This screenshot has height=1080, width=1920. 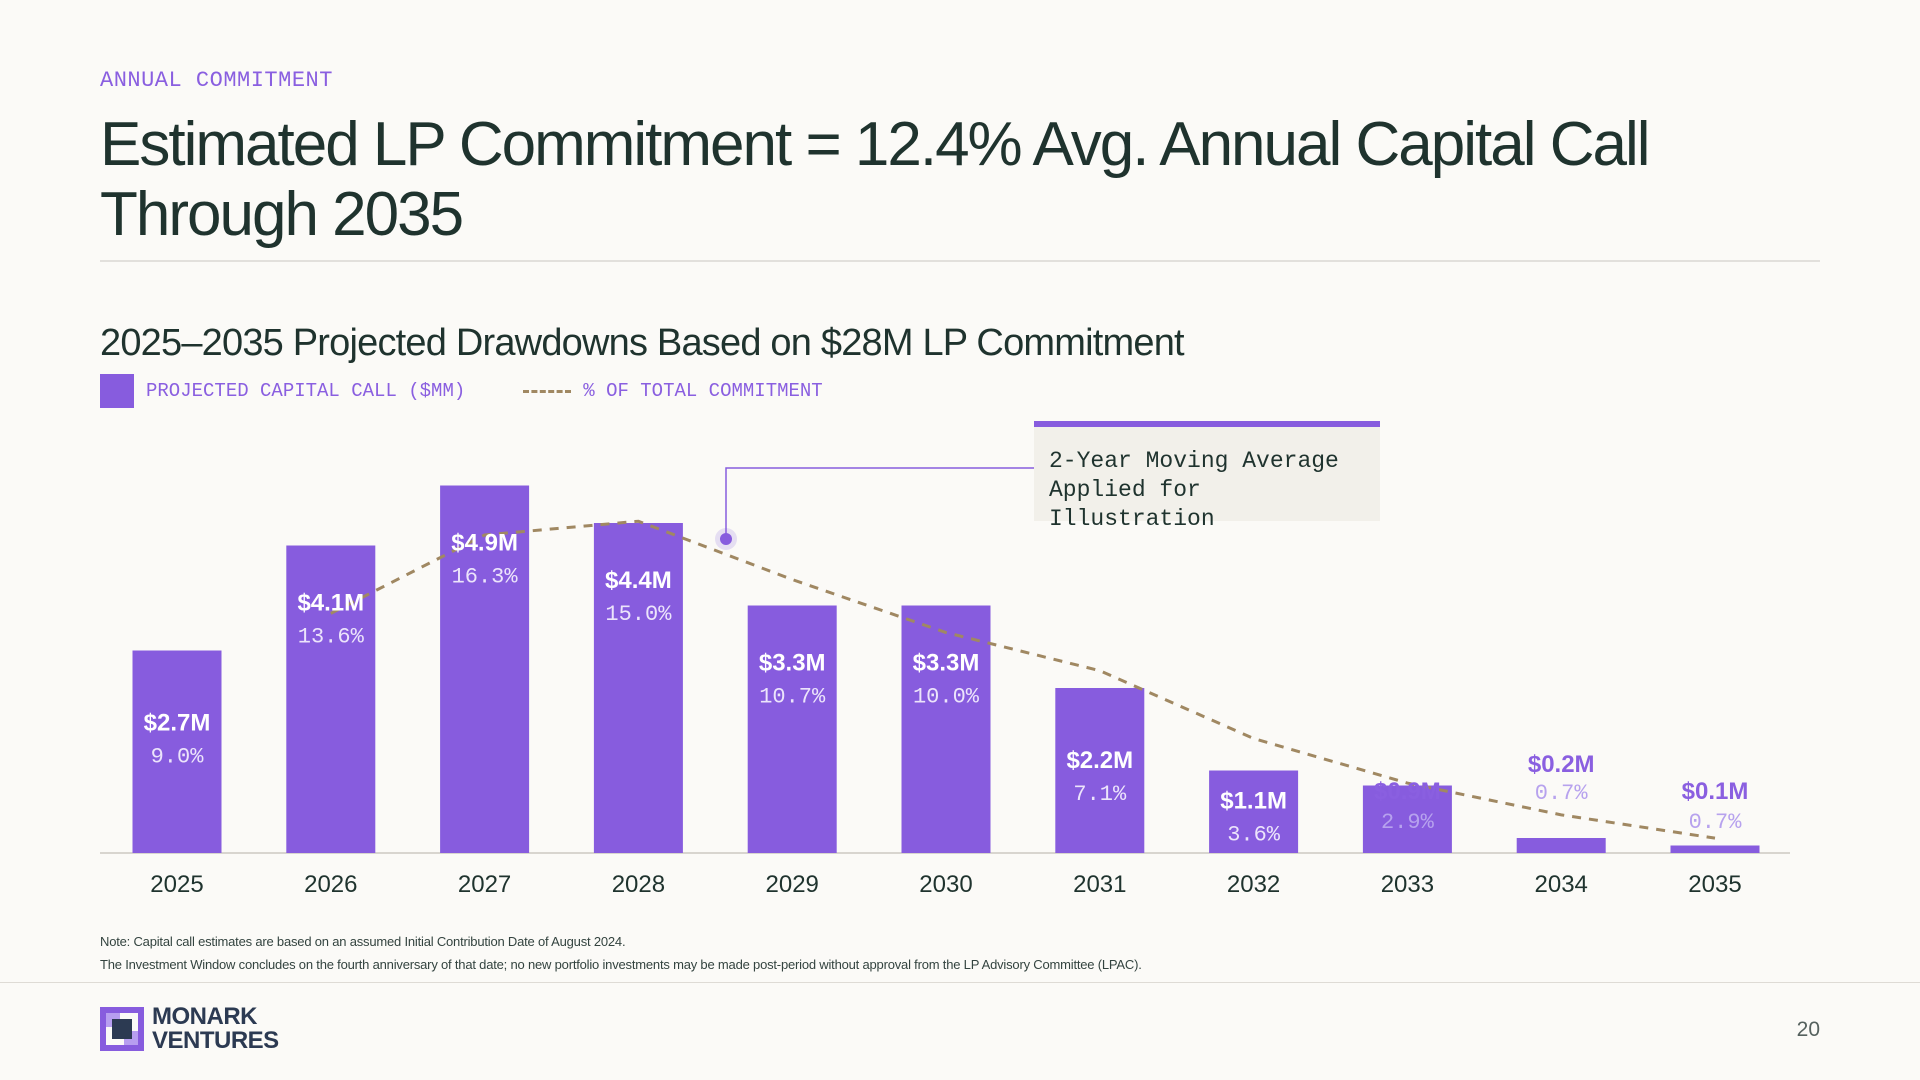 What do you see at coordinates (1562, 793) in the screenshot?
I see `bar-percent-label-2034: 0.7%` at bounding box center [1562, 793].